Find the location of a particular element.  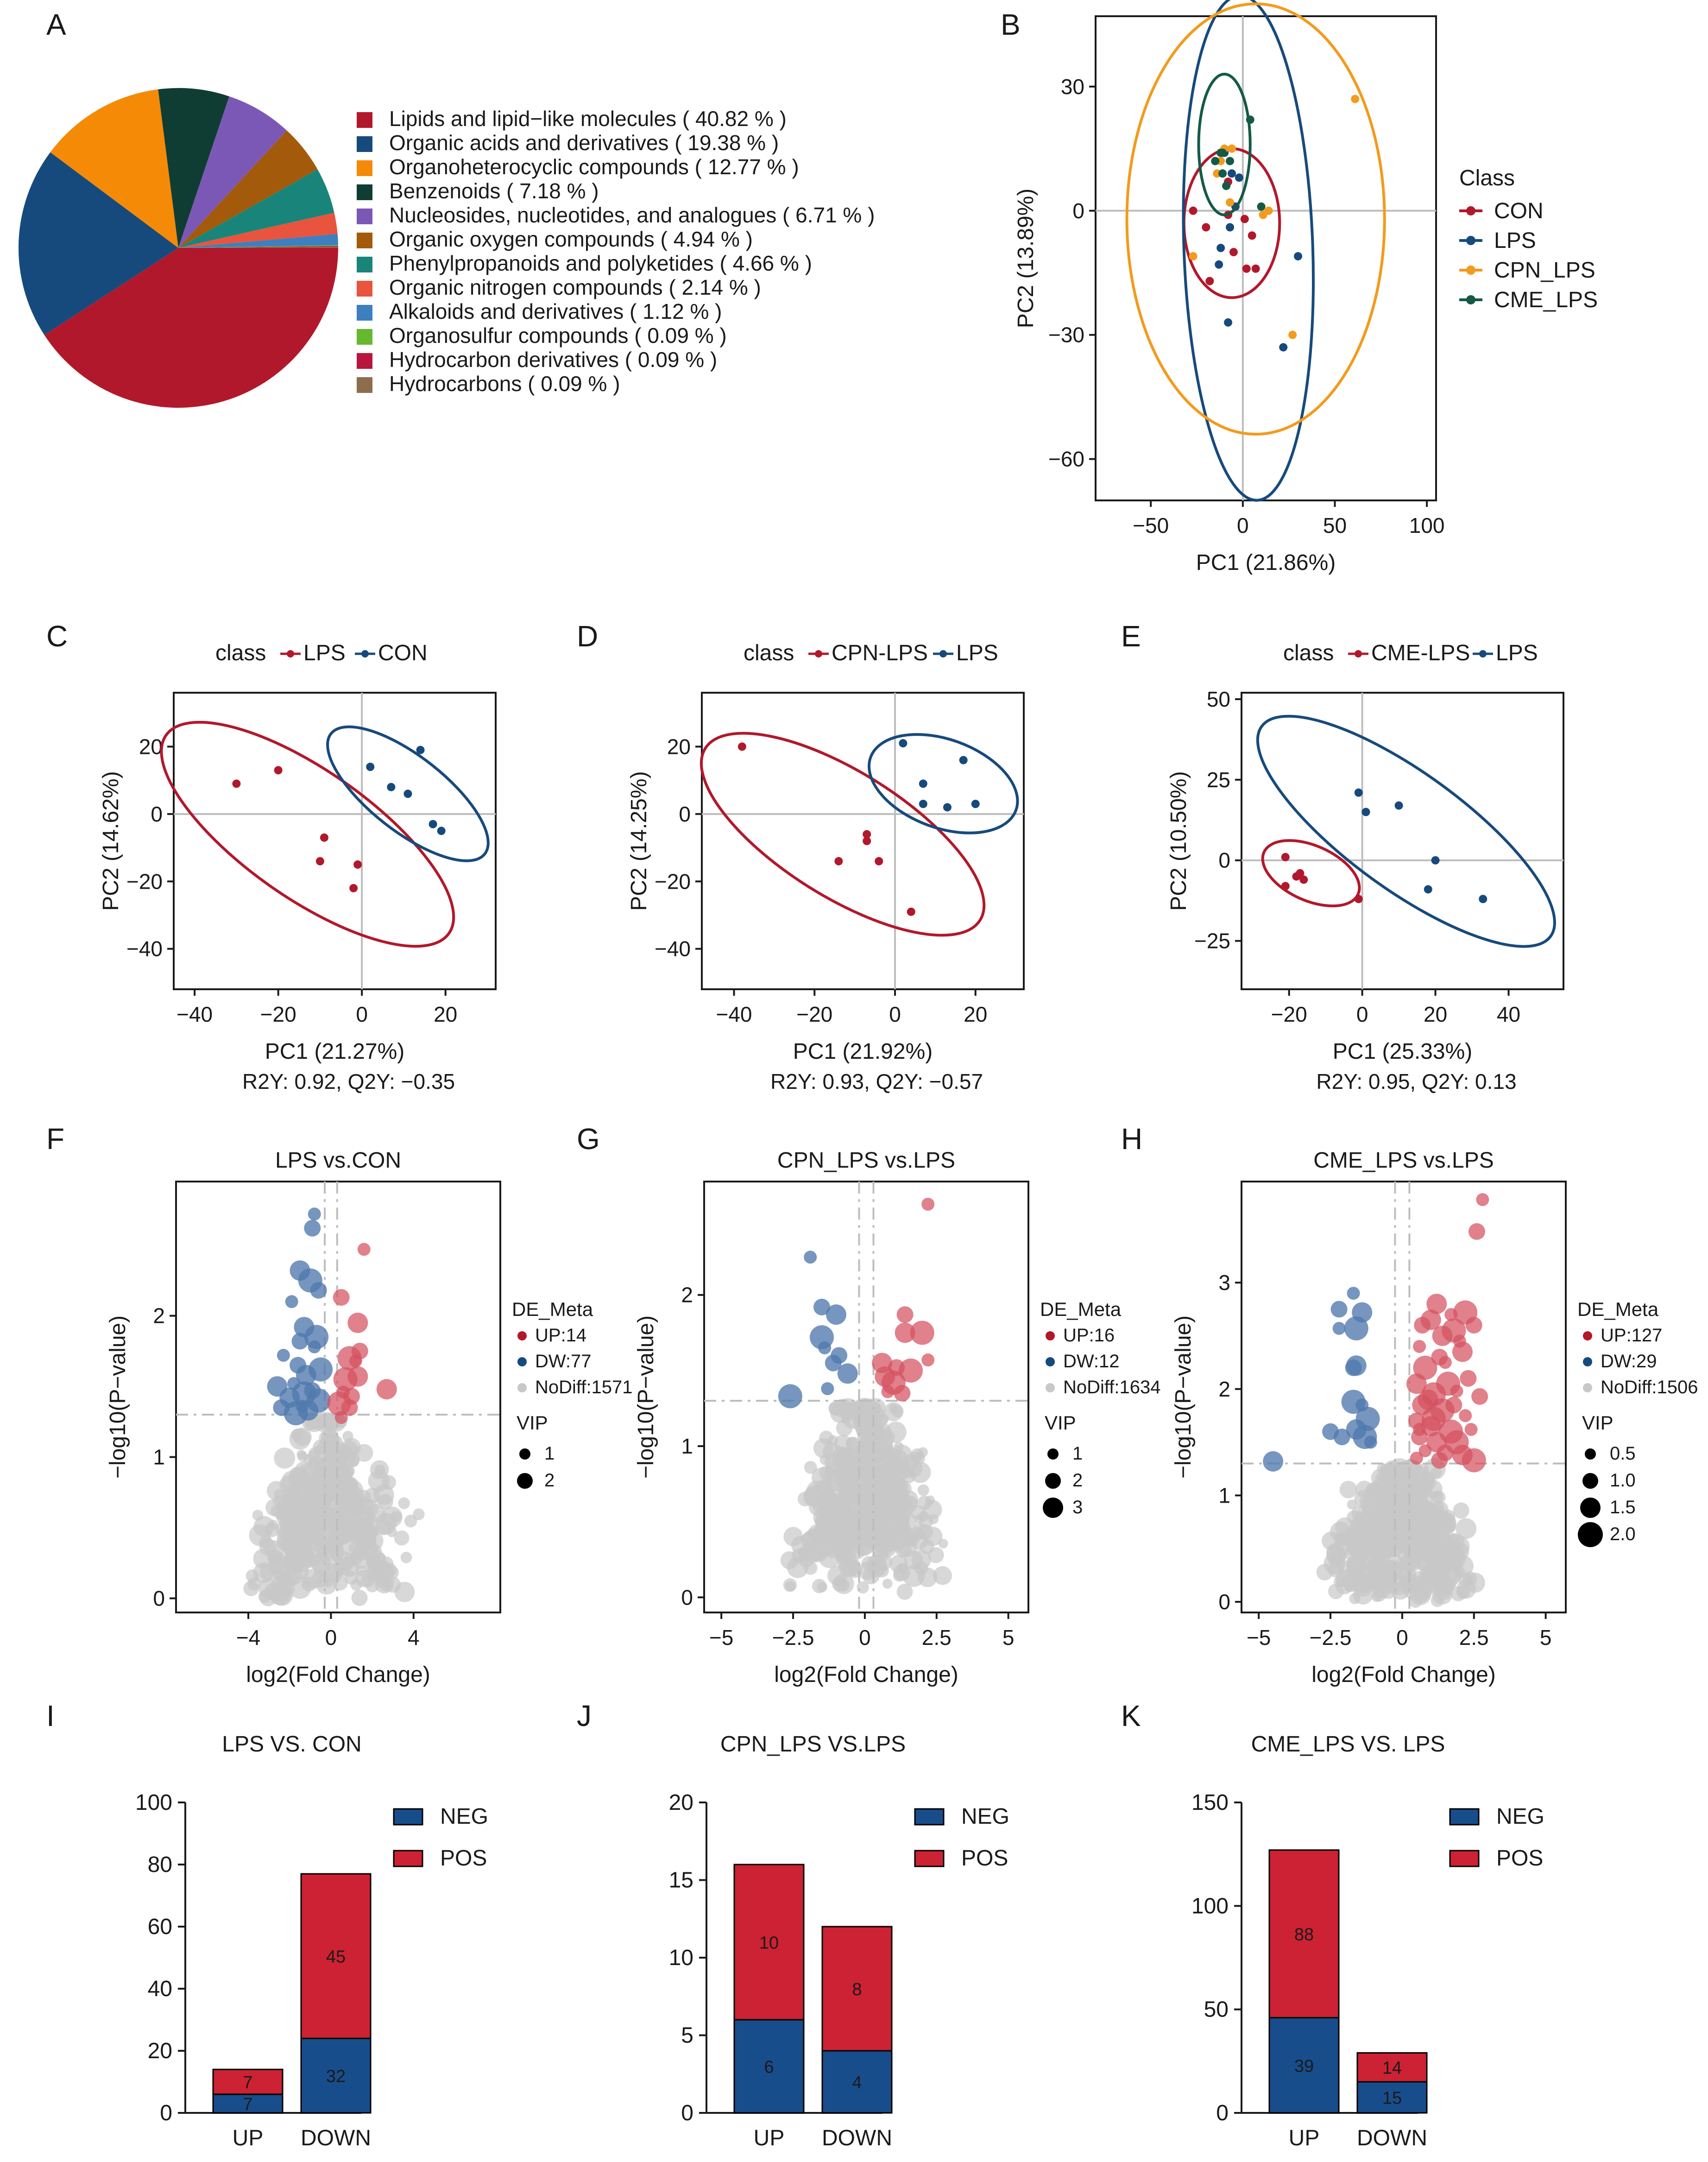

vip-label: 1 is located at coordinates (1077, 1453).